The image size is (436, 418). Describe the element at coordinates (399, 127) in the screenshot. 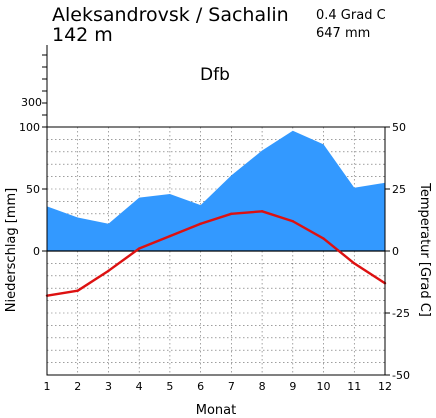

I see `right-tick-label: 50` at that location.